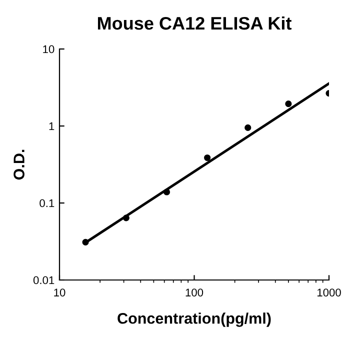 The height and width of the screenshot is (350, 350). Describe the element at coordinates (51, 126) in the screenshot. I see `y-tick-label: 1` at that location.